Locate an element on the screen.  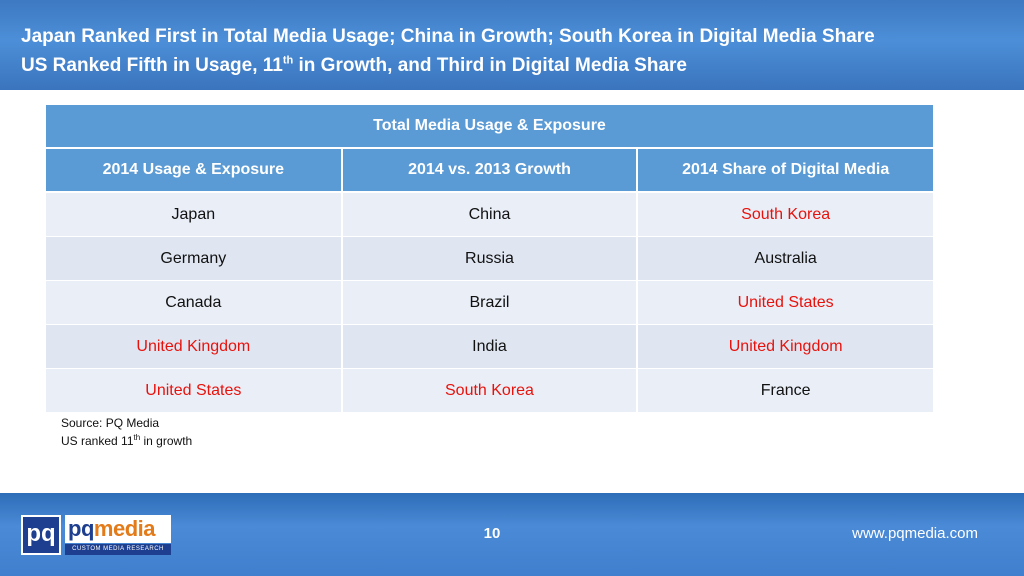
column-header-growth: 2014 vs. 2013 Growth is located at coordinates (490, 170).